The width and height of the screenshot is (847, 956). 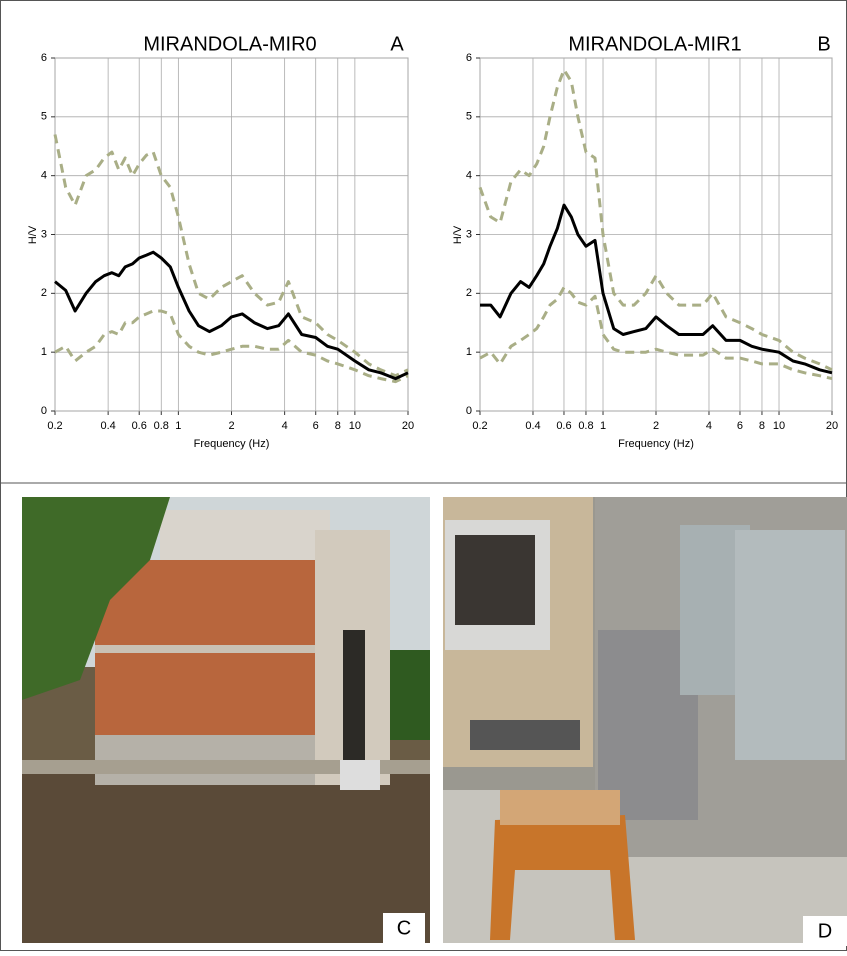 I want to click on chart-title: MIRANDOLA-MIR1, so click(x=654, y=44).